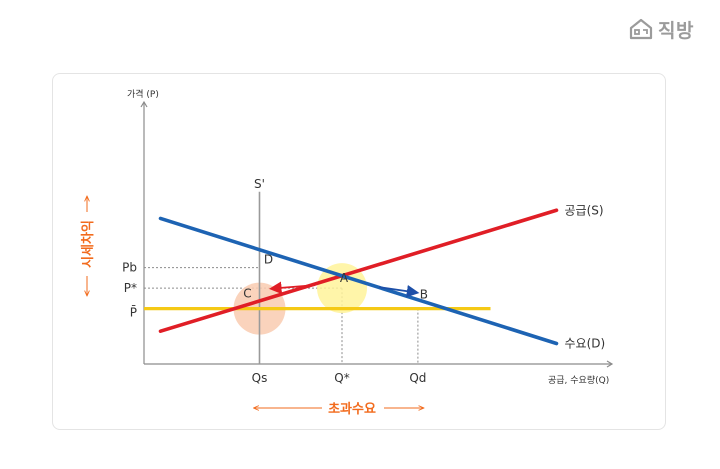 The width and height of the screenshot is (720, 469). I want to click on point-label-b: B, so click(424, 295).